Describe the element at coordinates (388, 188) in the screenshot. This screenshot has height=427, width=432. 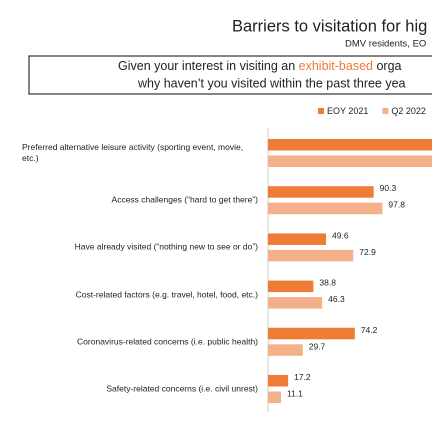
I see `data-label: 90.3` at that location.